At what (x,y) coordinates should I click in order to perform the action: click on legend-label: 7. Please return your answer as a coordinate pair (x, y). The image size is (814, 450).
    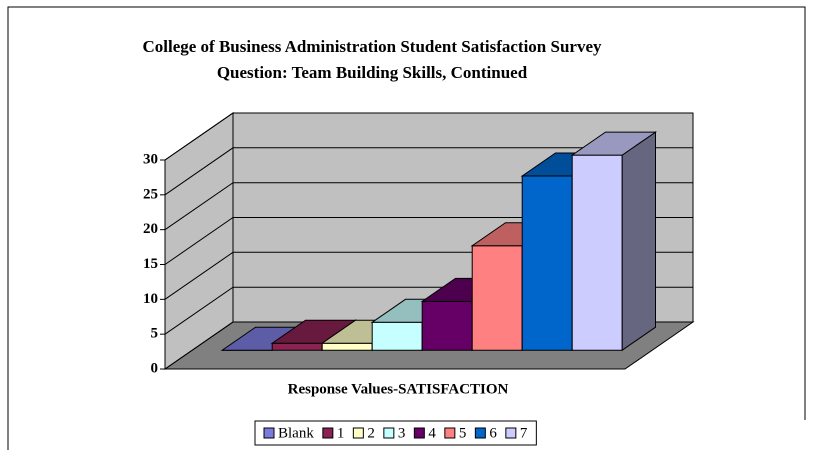
    Looking at the image, I should click on (524, 433).